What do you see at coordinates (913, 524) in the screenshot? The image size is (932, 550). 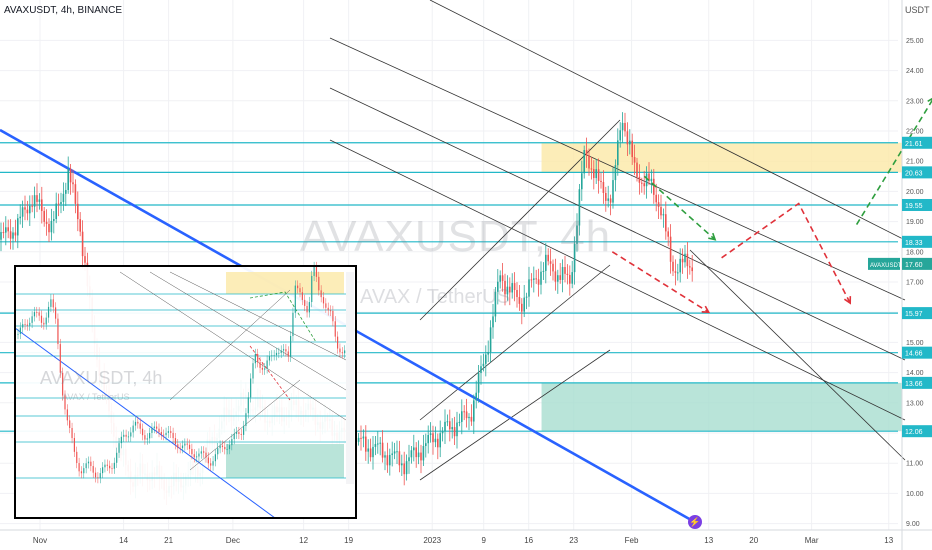 I see `y-tick-label: 9.00` at bounding box center [913, 524].